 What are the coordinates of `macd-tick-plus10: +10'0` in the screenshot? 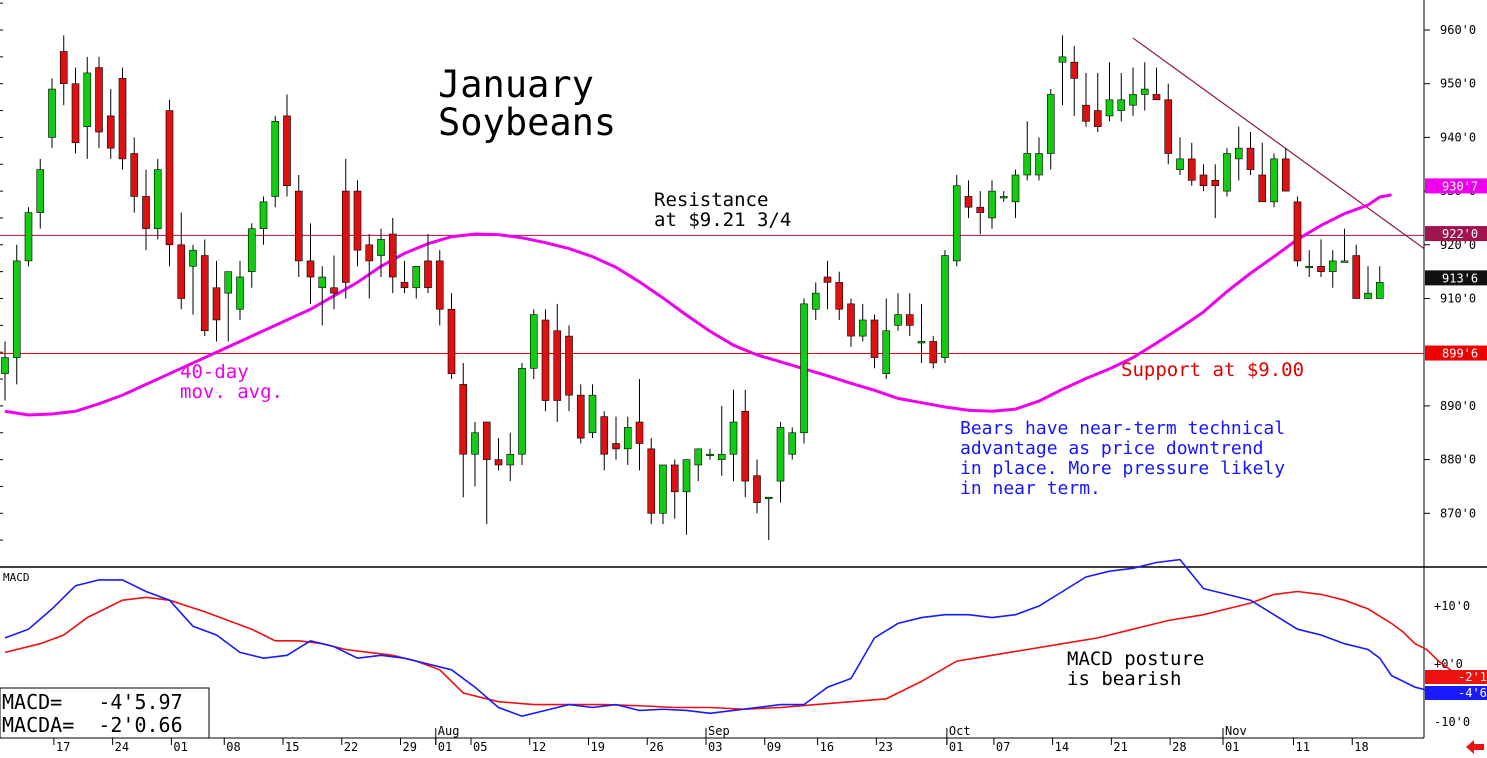 It's located at (1452, 606).